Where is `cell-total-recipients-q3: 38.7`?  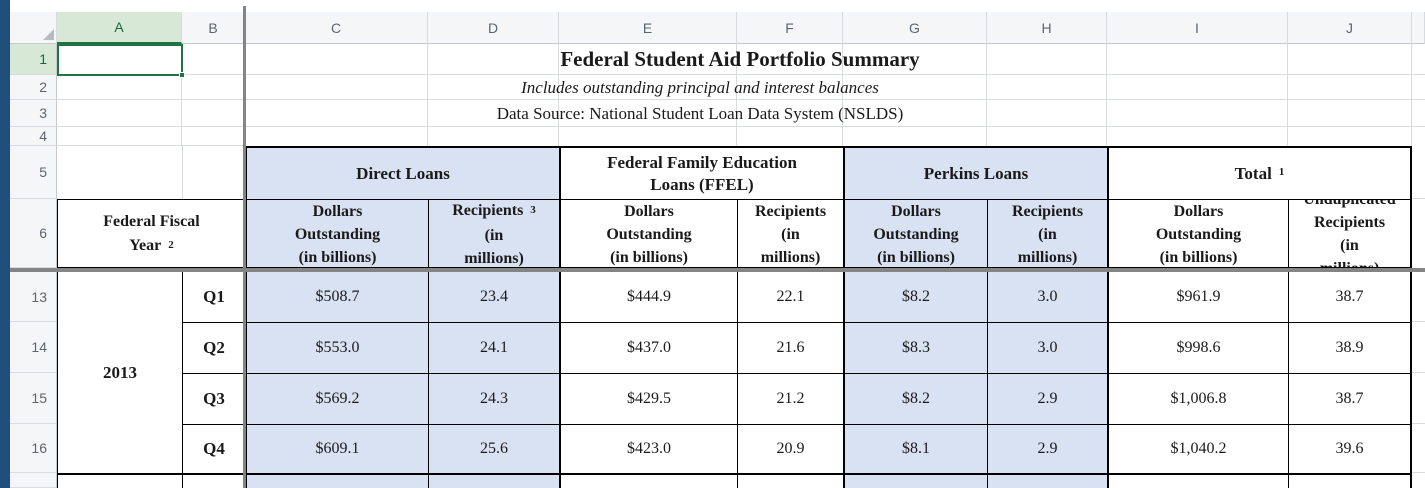 cell-total-recipients-q3: 38.7 is located at coordinates (1350, 398).